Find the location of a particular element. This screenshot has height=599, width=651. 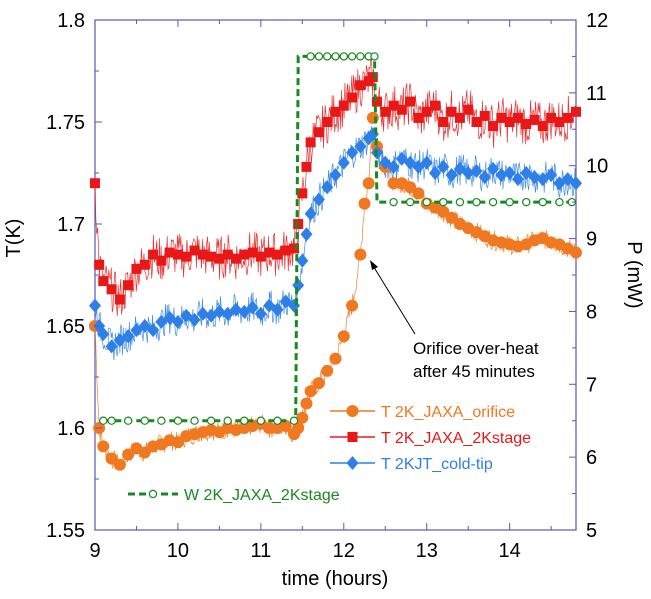

x-tick-label: 14 is located at coordinates (510, 551).